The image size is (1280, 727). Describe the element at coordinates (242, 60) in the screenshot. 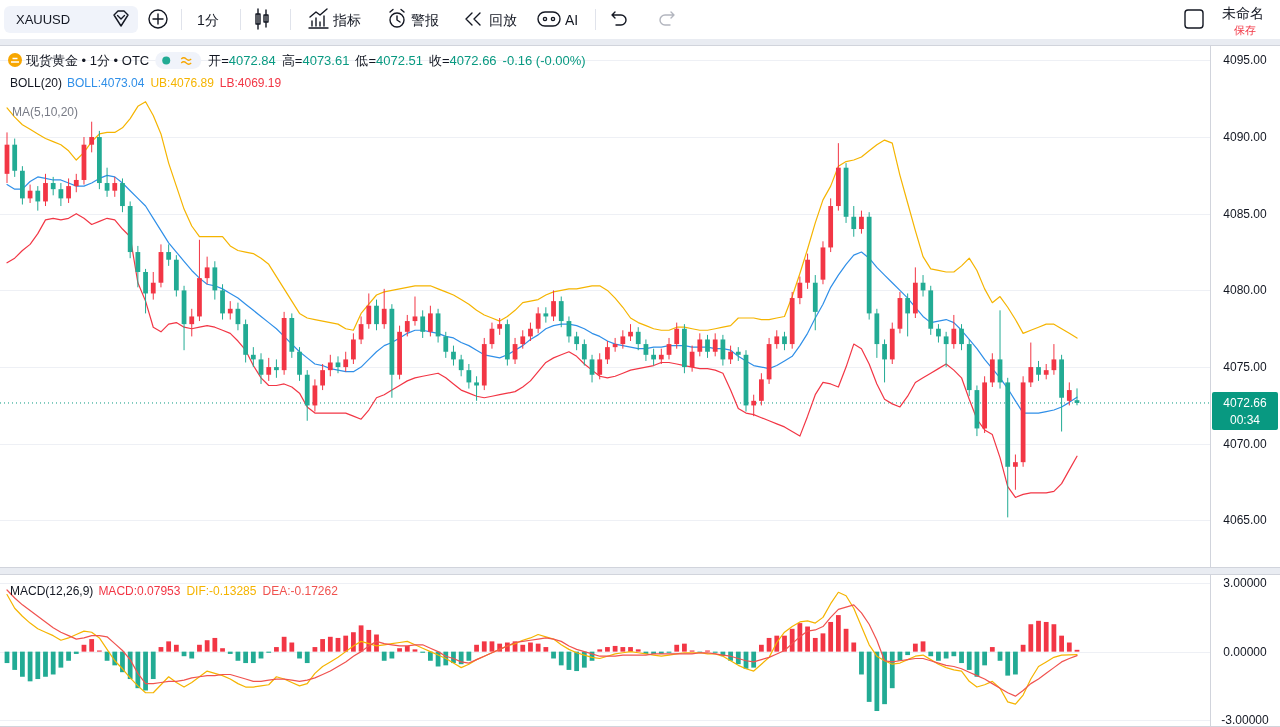

I see `annotation: 开=4072.84` at that location.